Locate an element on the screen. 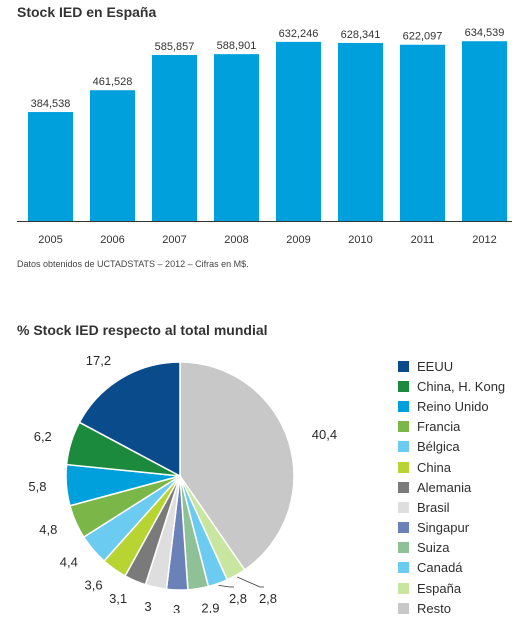  legend-label: Reino Unido is located at coordinates (453, 406).